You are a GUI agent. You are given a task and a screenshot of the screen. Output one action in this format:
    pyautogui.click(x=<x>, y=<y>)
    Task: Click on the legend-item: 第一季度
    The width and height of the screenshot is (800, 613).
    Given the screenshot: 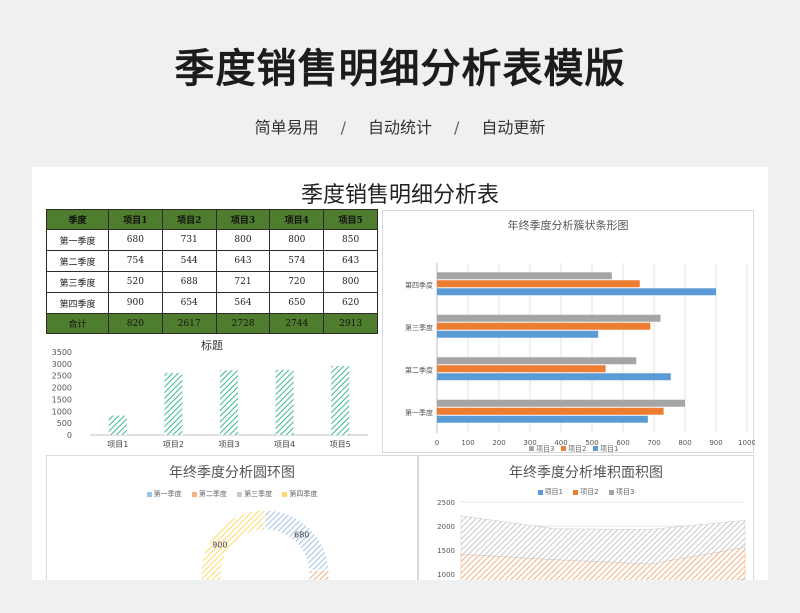 What is the action you would take?
    pyautogui.click(x=164, y=494)
    